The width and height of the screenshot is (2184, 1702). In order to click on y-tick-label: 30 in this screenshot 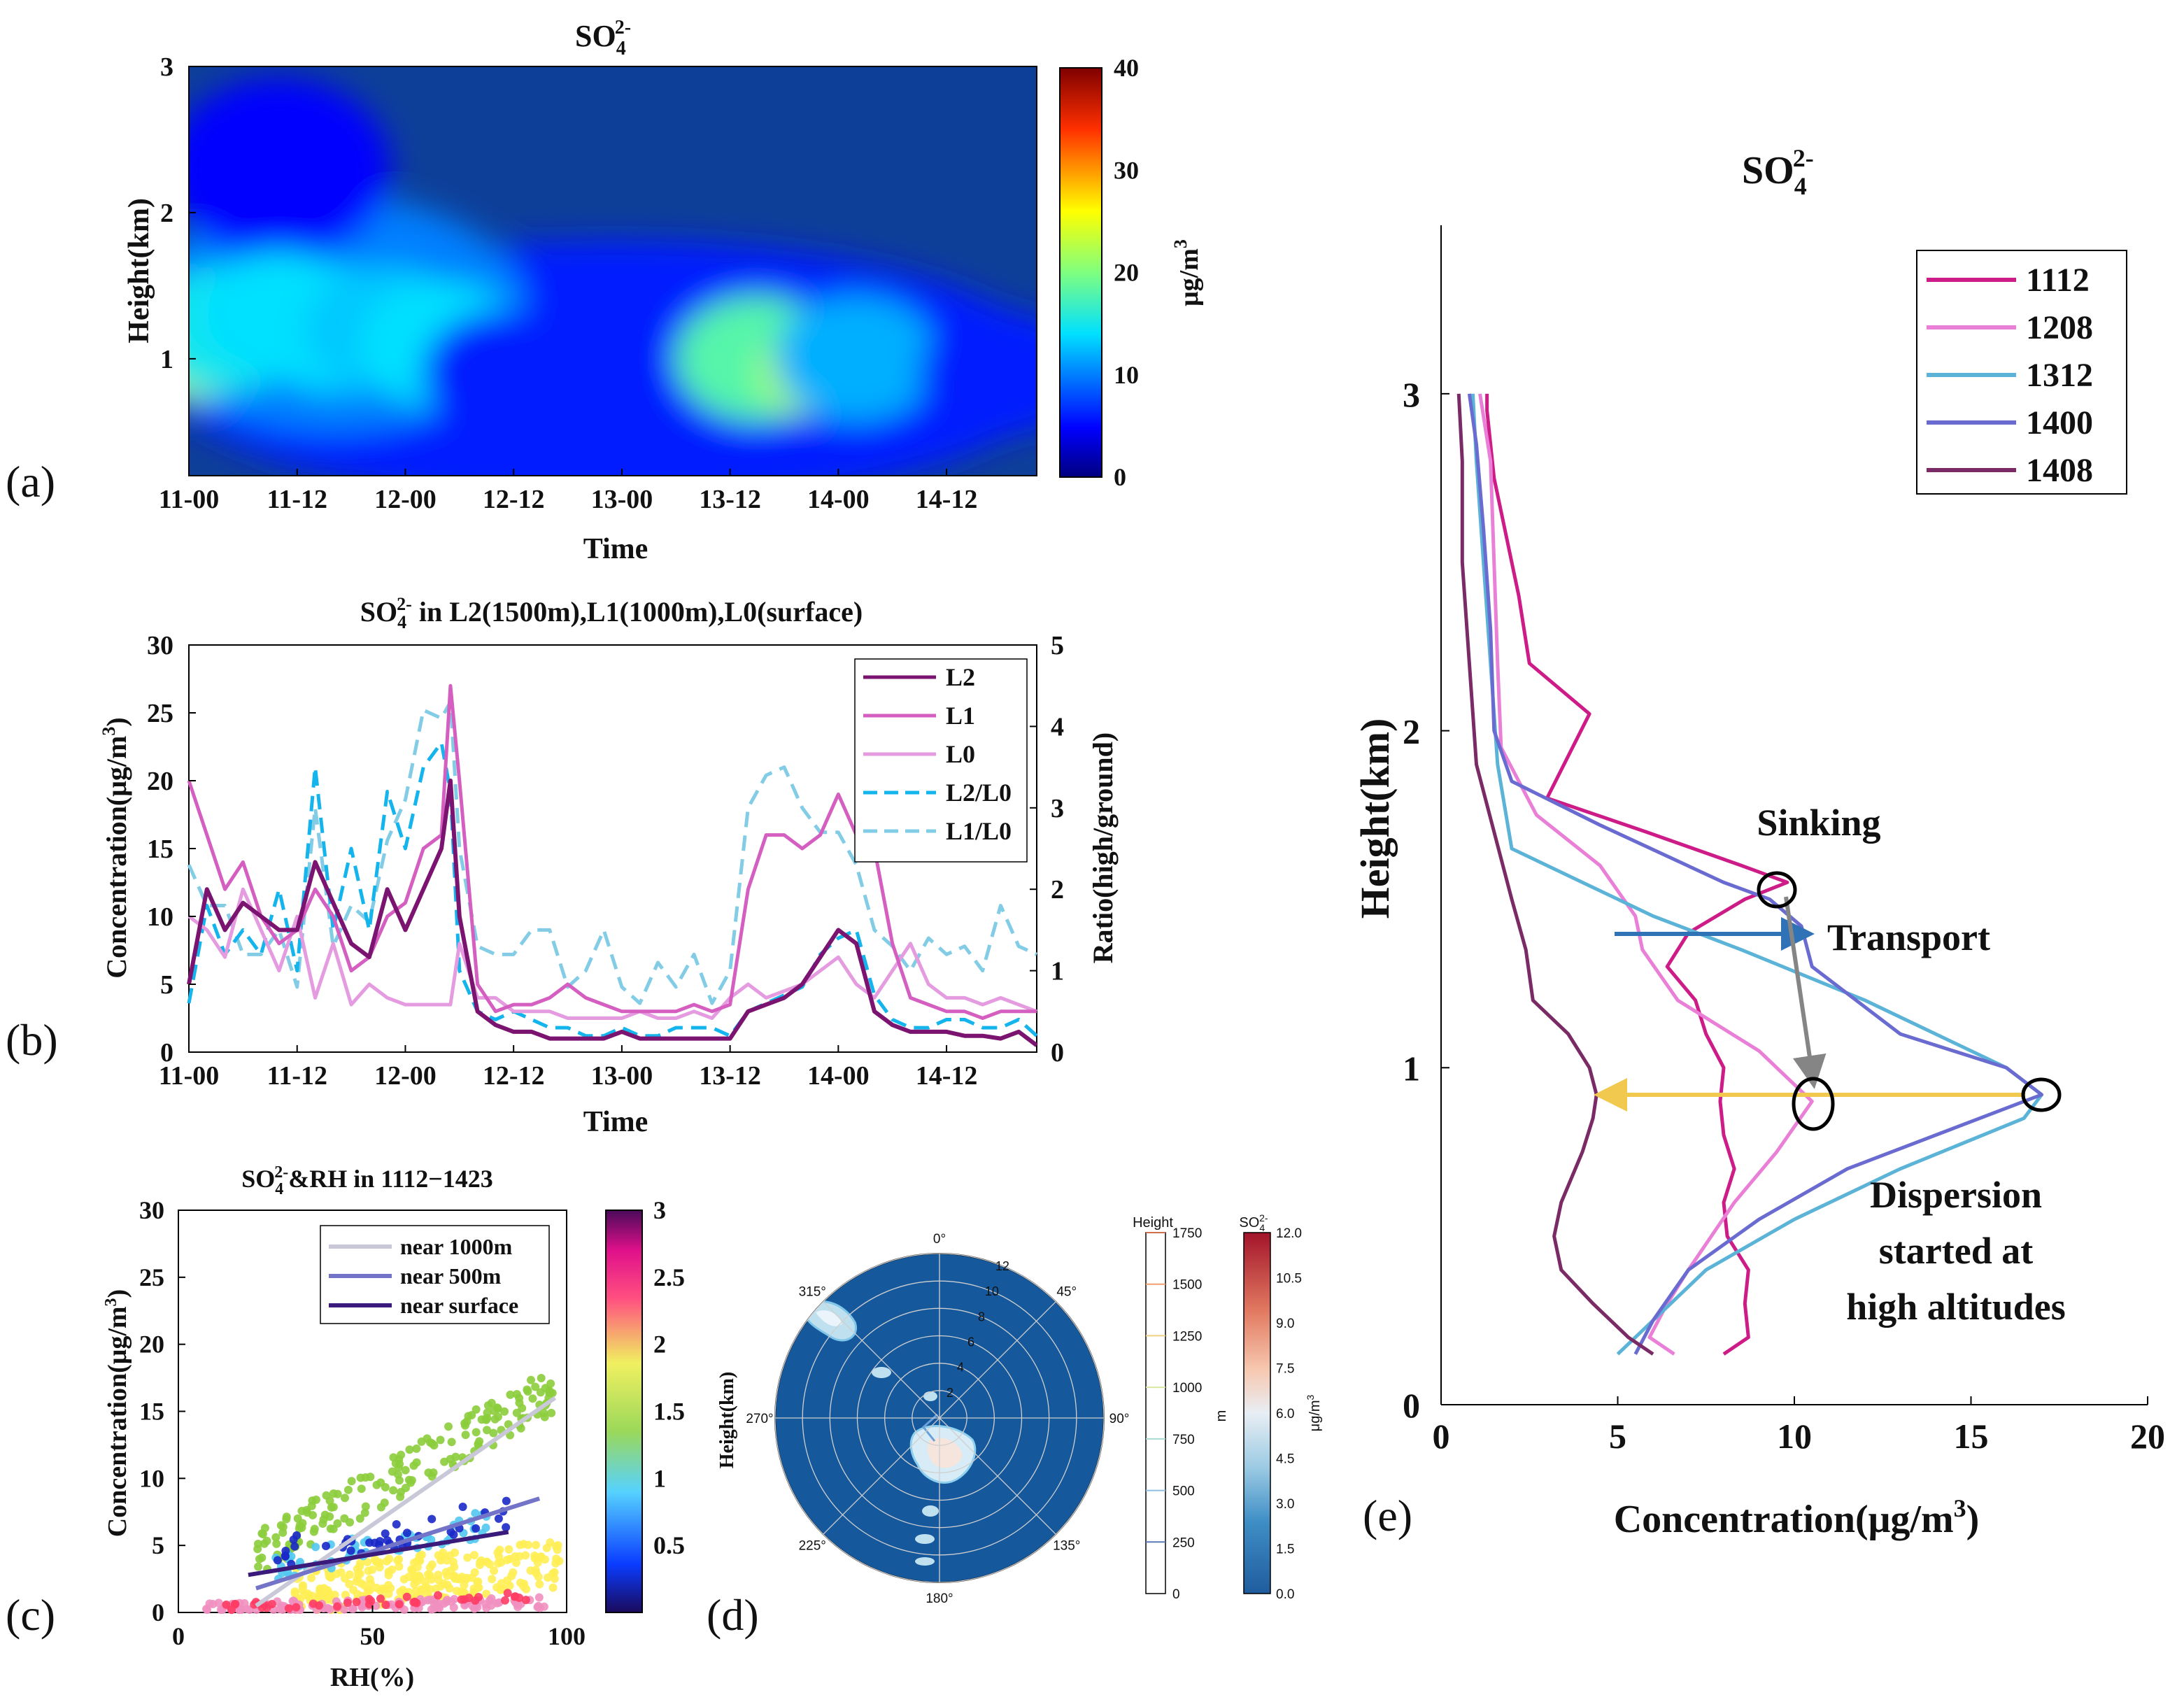, I will do `click(160, 646)`.